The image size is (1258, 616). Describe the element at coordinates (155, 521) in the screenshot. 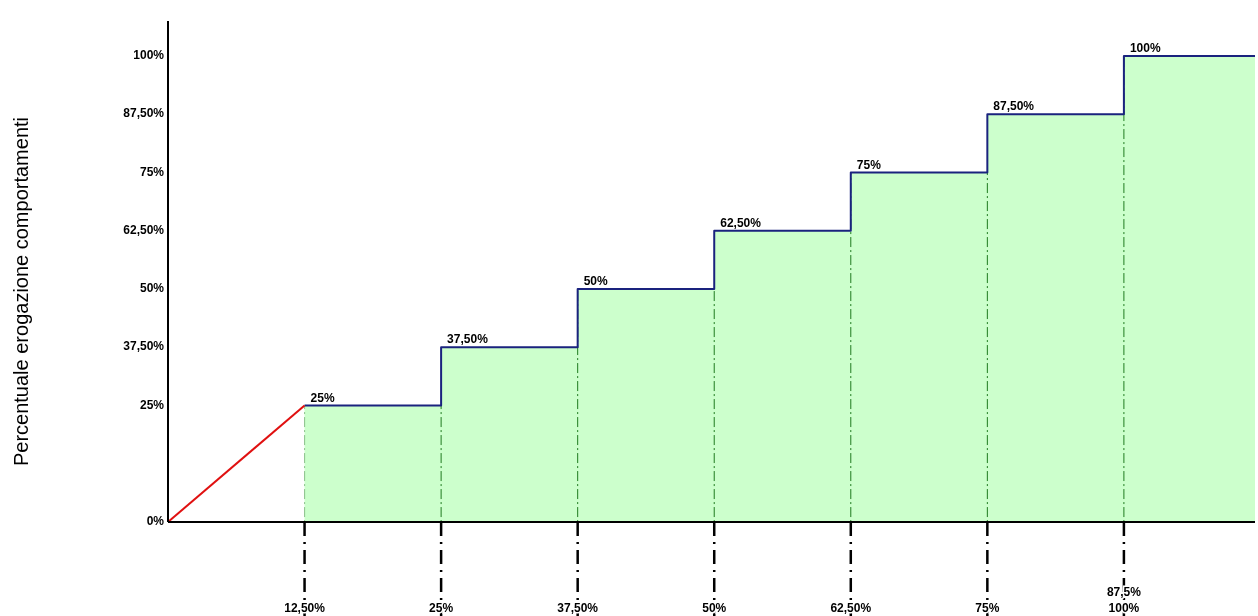

I see `y-tick-label: 0%` at that location.